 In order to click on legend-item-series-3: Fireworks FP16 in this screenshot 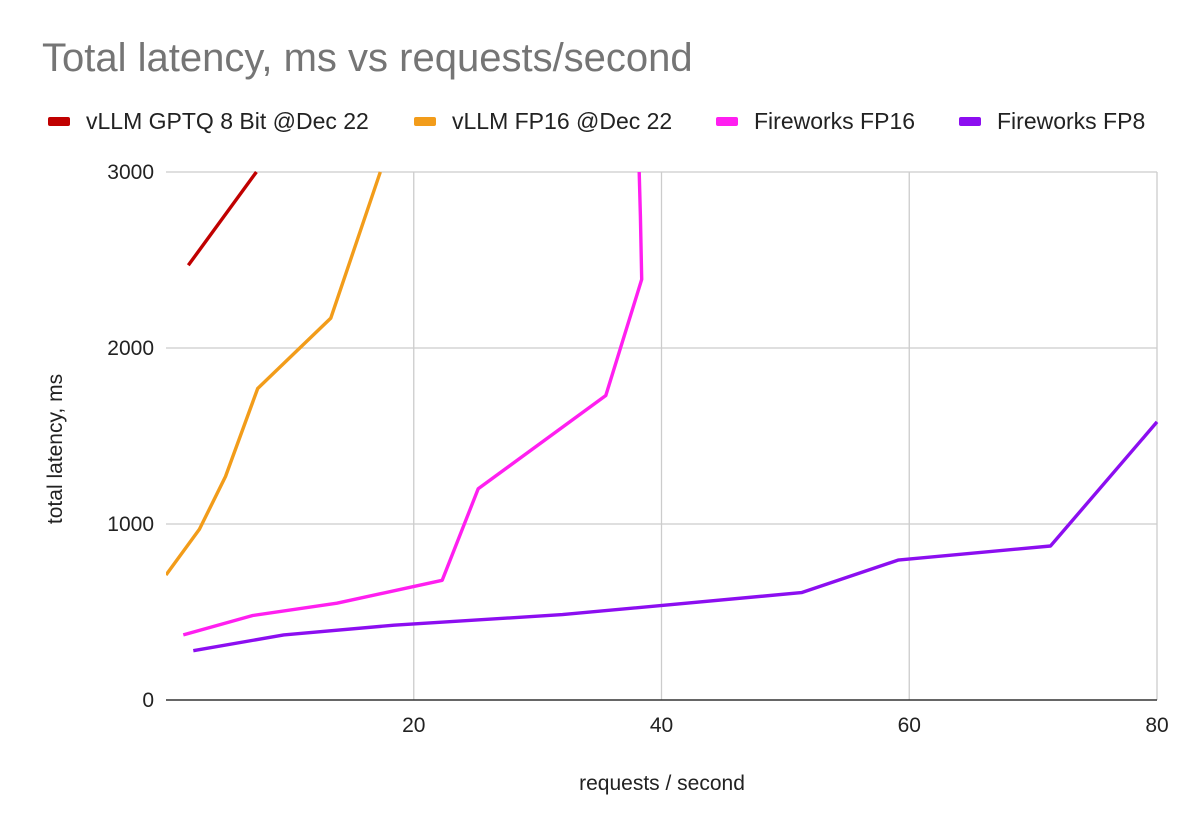, I will do `click(815, 121)`.